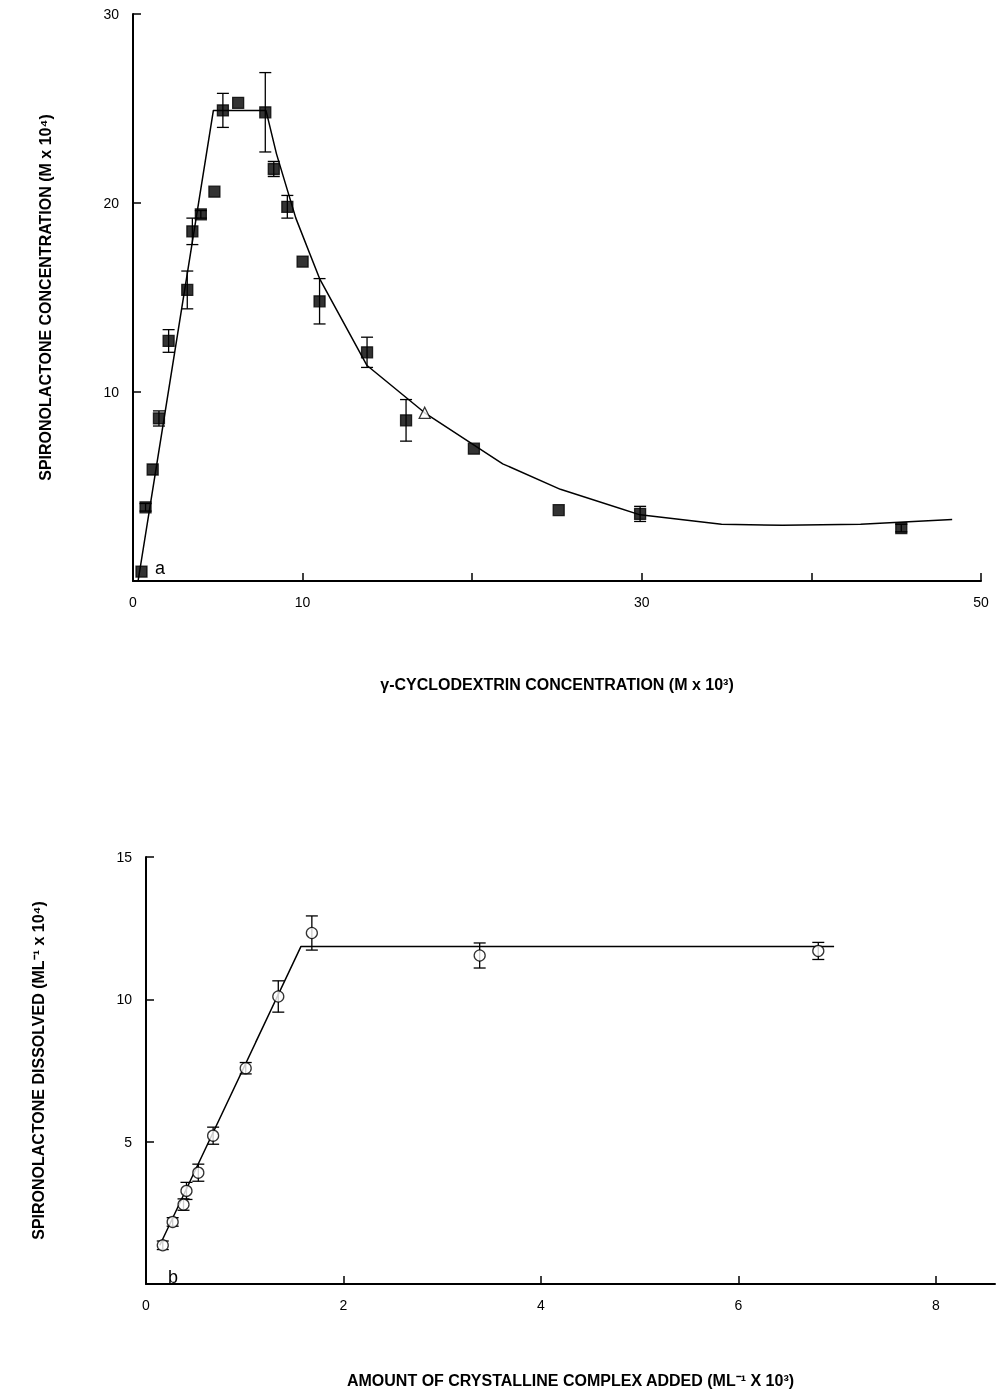  Describe the element at coordinates (173, 1277) in the screenshot. I see `annotation: b` at that location.